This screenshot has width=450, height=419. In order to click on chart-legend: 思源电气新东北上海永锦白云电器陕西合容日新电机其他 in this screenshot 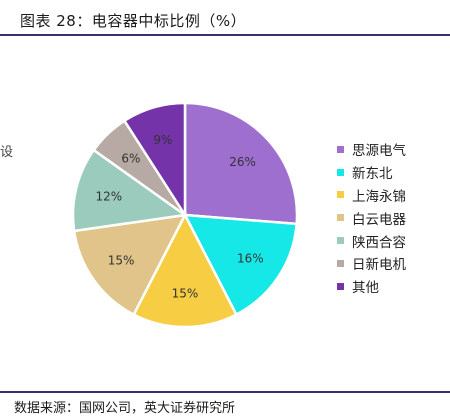, I will do `click(371, 218)`.